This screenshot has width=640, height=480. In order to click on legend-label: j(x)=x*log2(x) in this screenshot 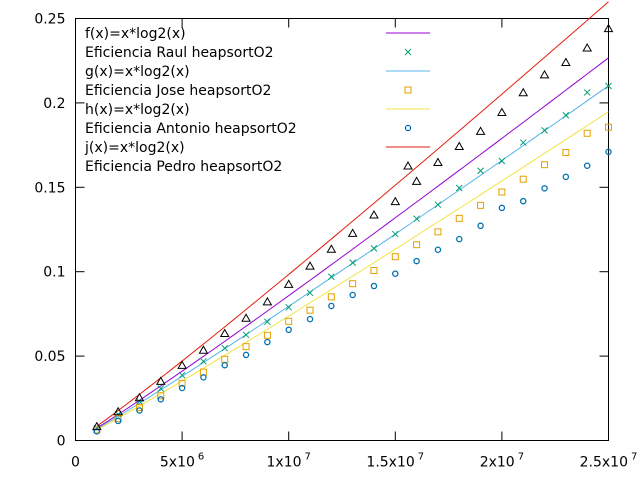, I will do `click(134, 148)`.